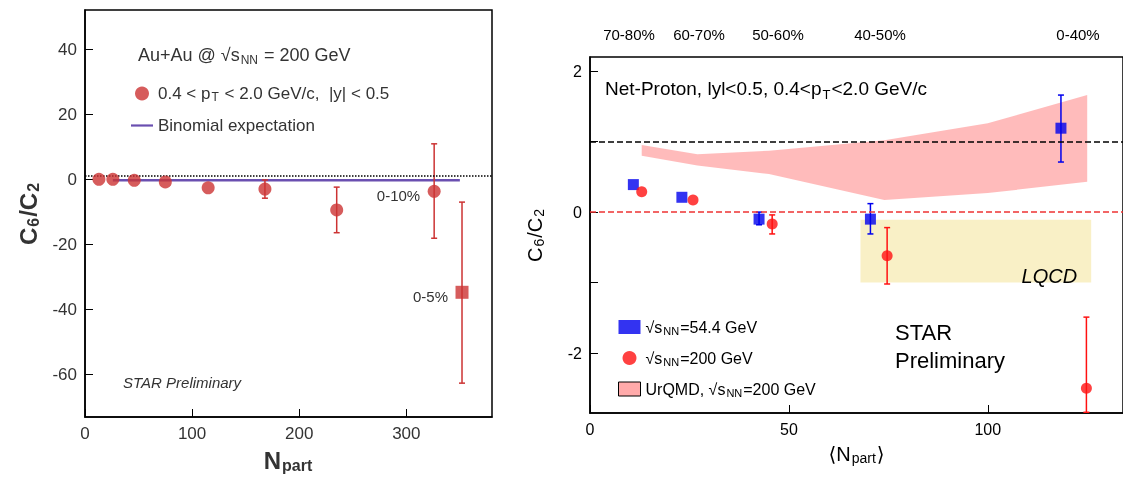 Image resolution: width=1133 pixels, height=481 pixels. Describe the element at coordinates (406, 433) in the screenshot. I see `x-tick-label: 300` at that location.